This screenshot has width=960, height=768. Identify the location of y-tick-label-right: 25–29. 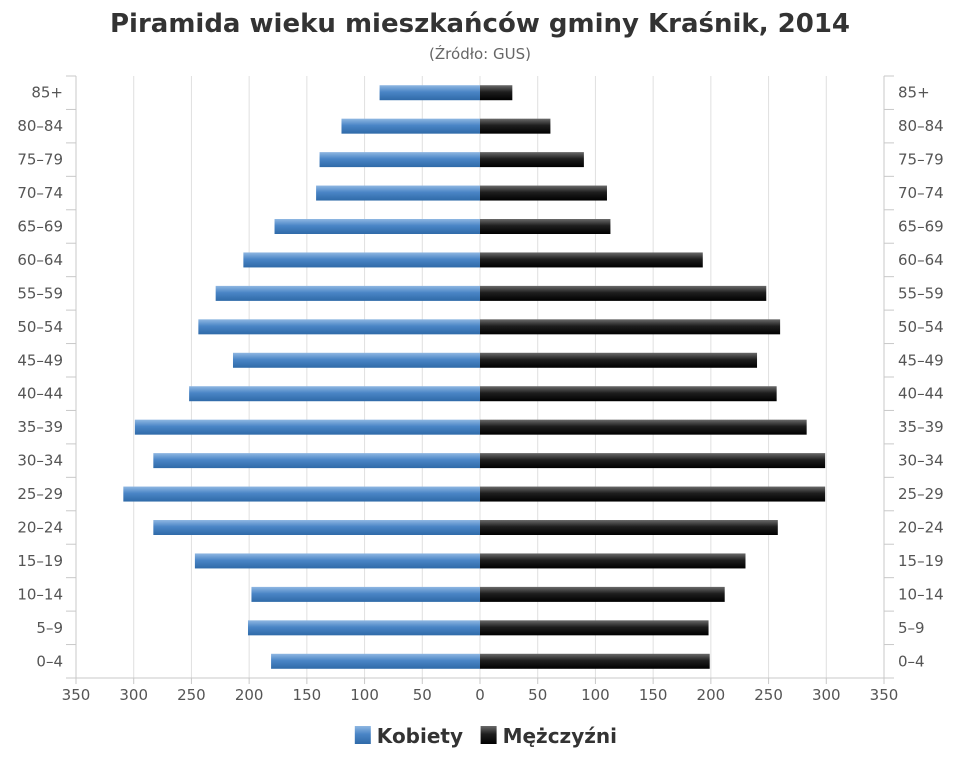
(921, 494).